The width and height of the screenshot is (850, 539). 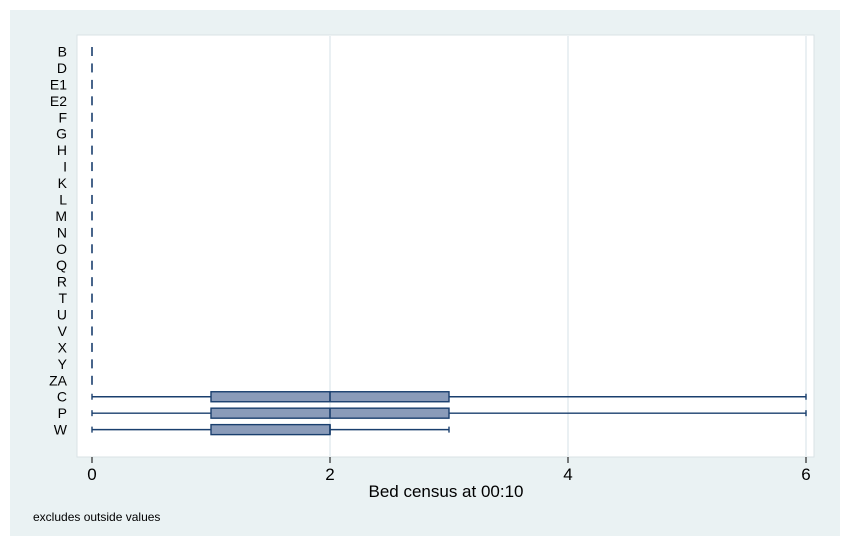 What do you see at coordinates (61, 430) in the screenshot?
I see `category-label-w: W` at bounding box center [61, 430].